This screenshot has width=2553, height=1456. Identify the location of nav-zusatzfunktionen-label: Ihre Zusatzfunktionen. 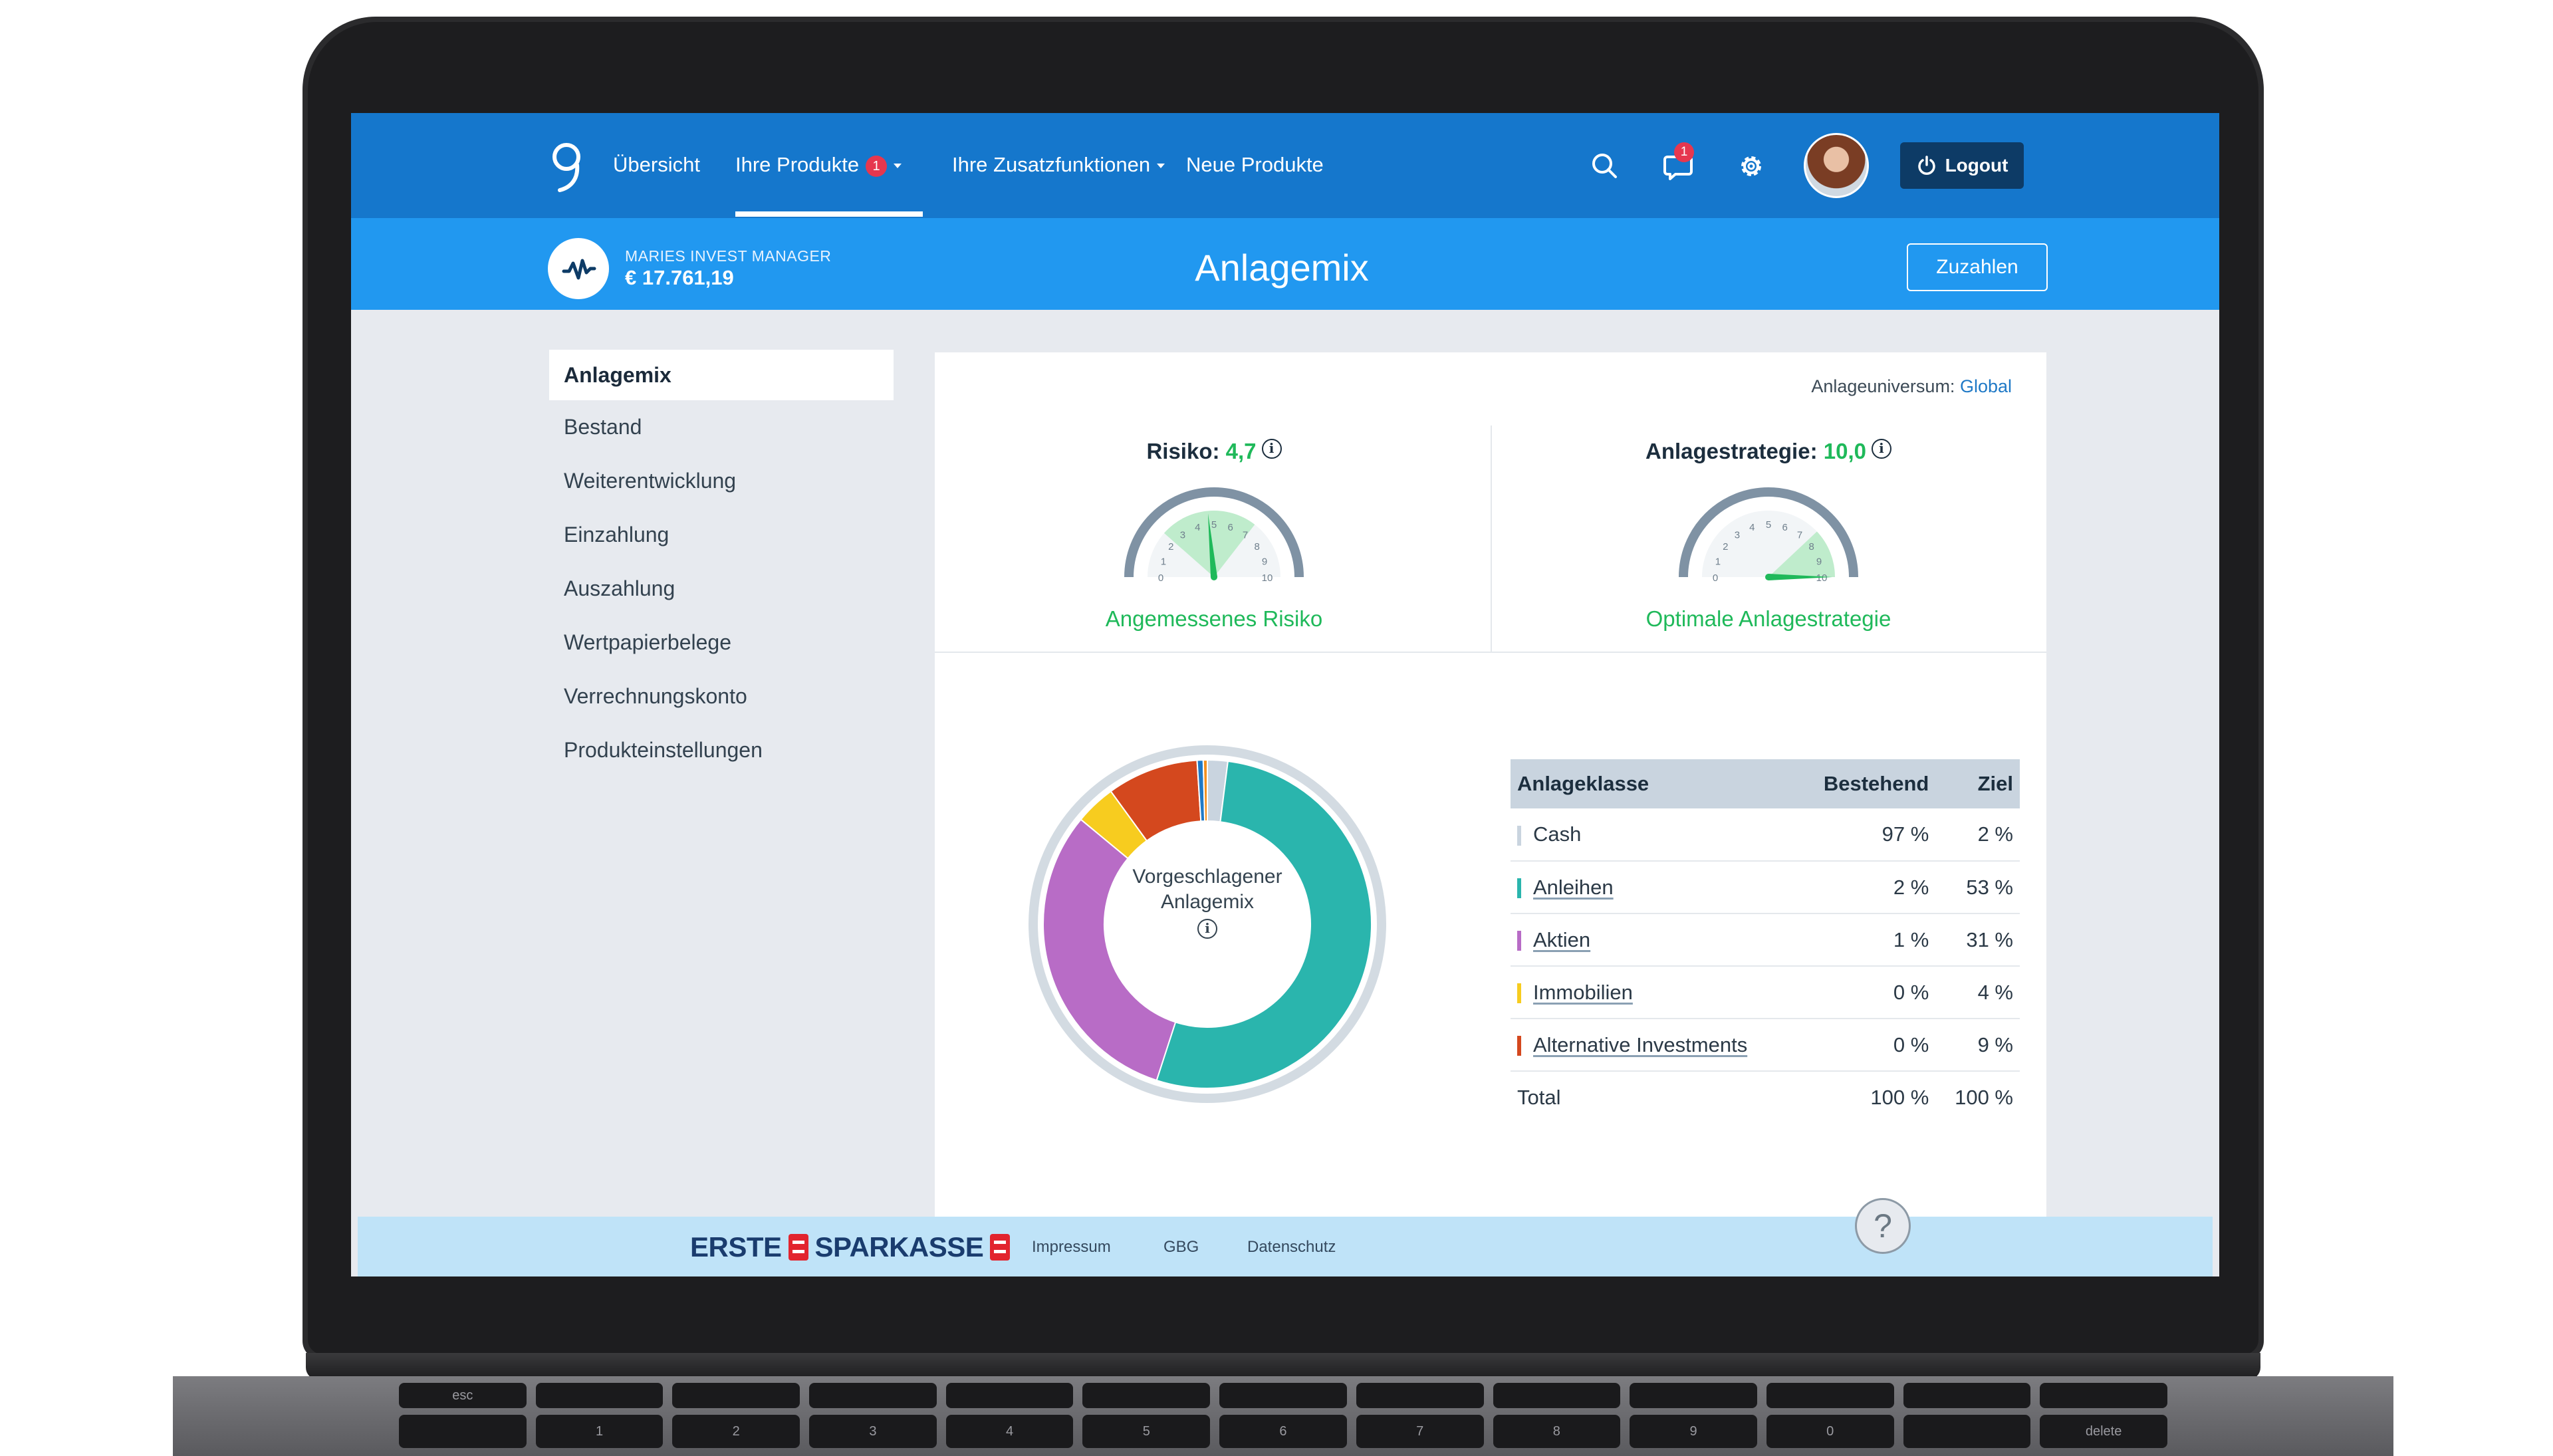
(1051, 164).